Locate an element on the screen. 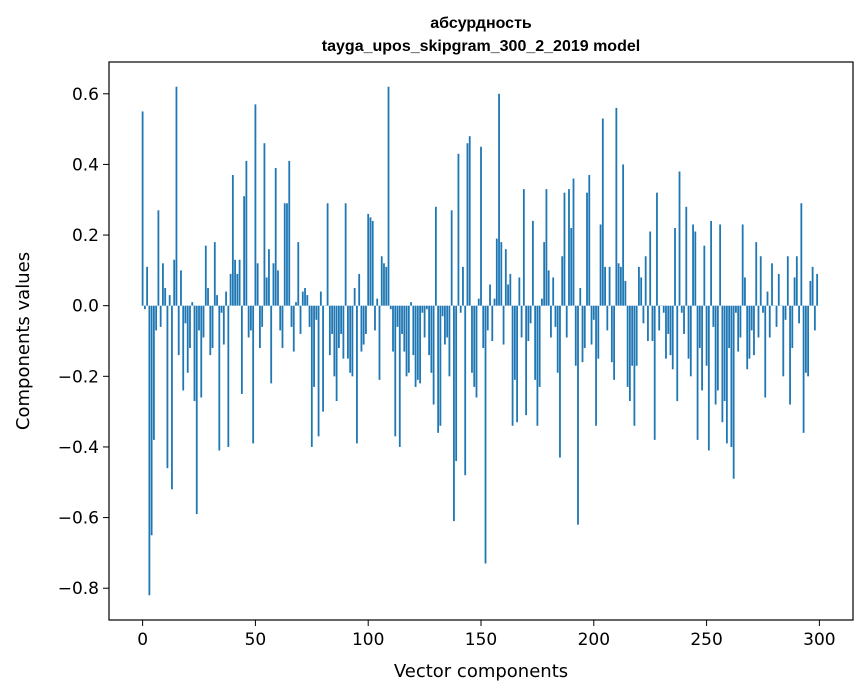 This screenshot has height=696, width=867. y-tick-label: 0.0 is located at coordinates (85, 307).